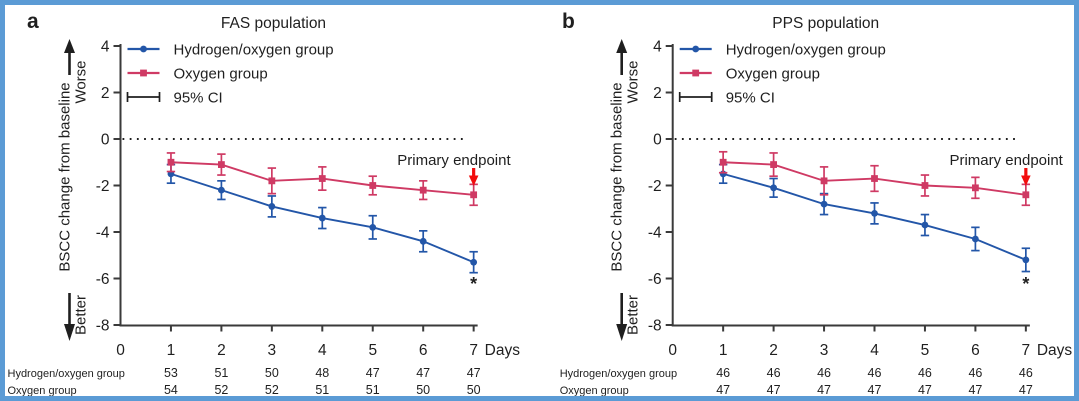  What do you see at coordinates (1025, 180) in the screenshot?
I see `primary-endpoint-arrow-icon` at bounding box center [1025, 180].